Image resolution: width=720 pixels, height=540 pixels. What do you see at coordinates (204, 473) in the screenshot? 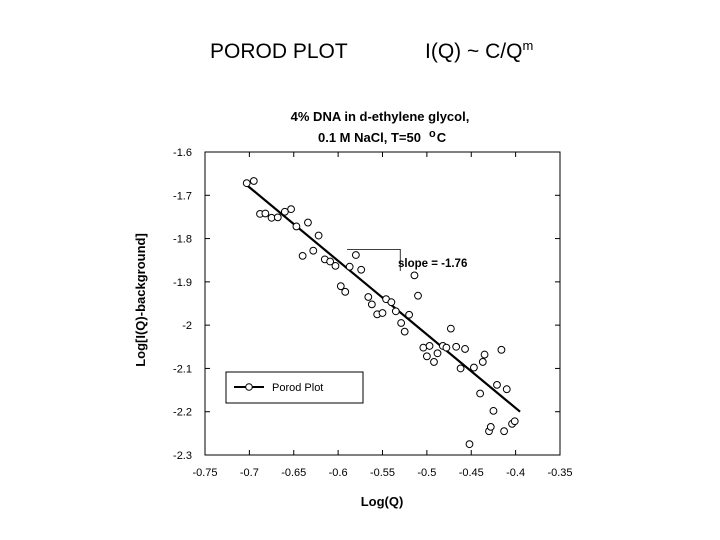
I see `x-tick-label: -0.75` at bounding box center [204, 473].